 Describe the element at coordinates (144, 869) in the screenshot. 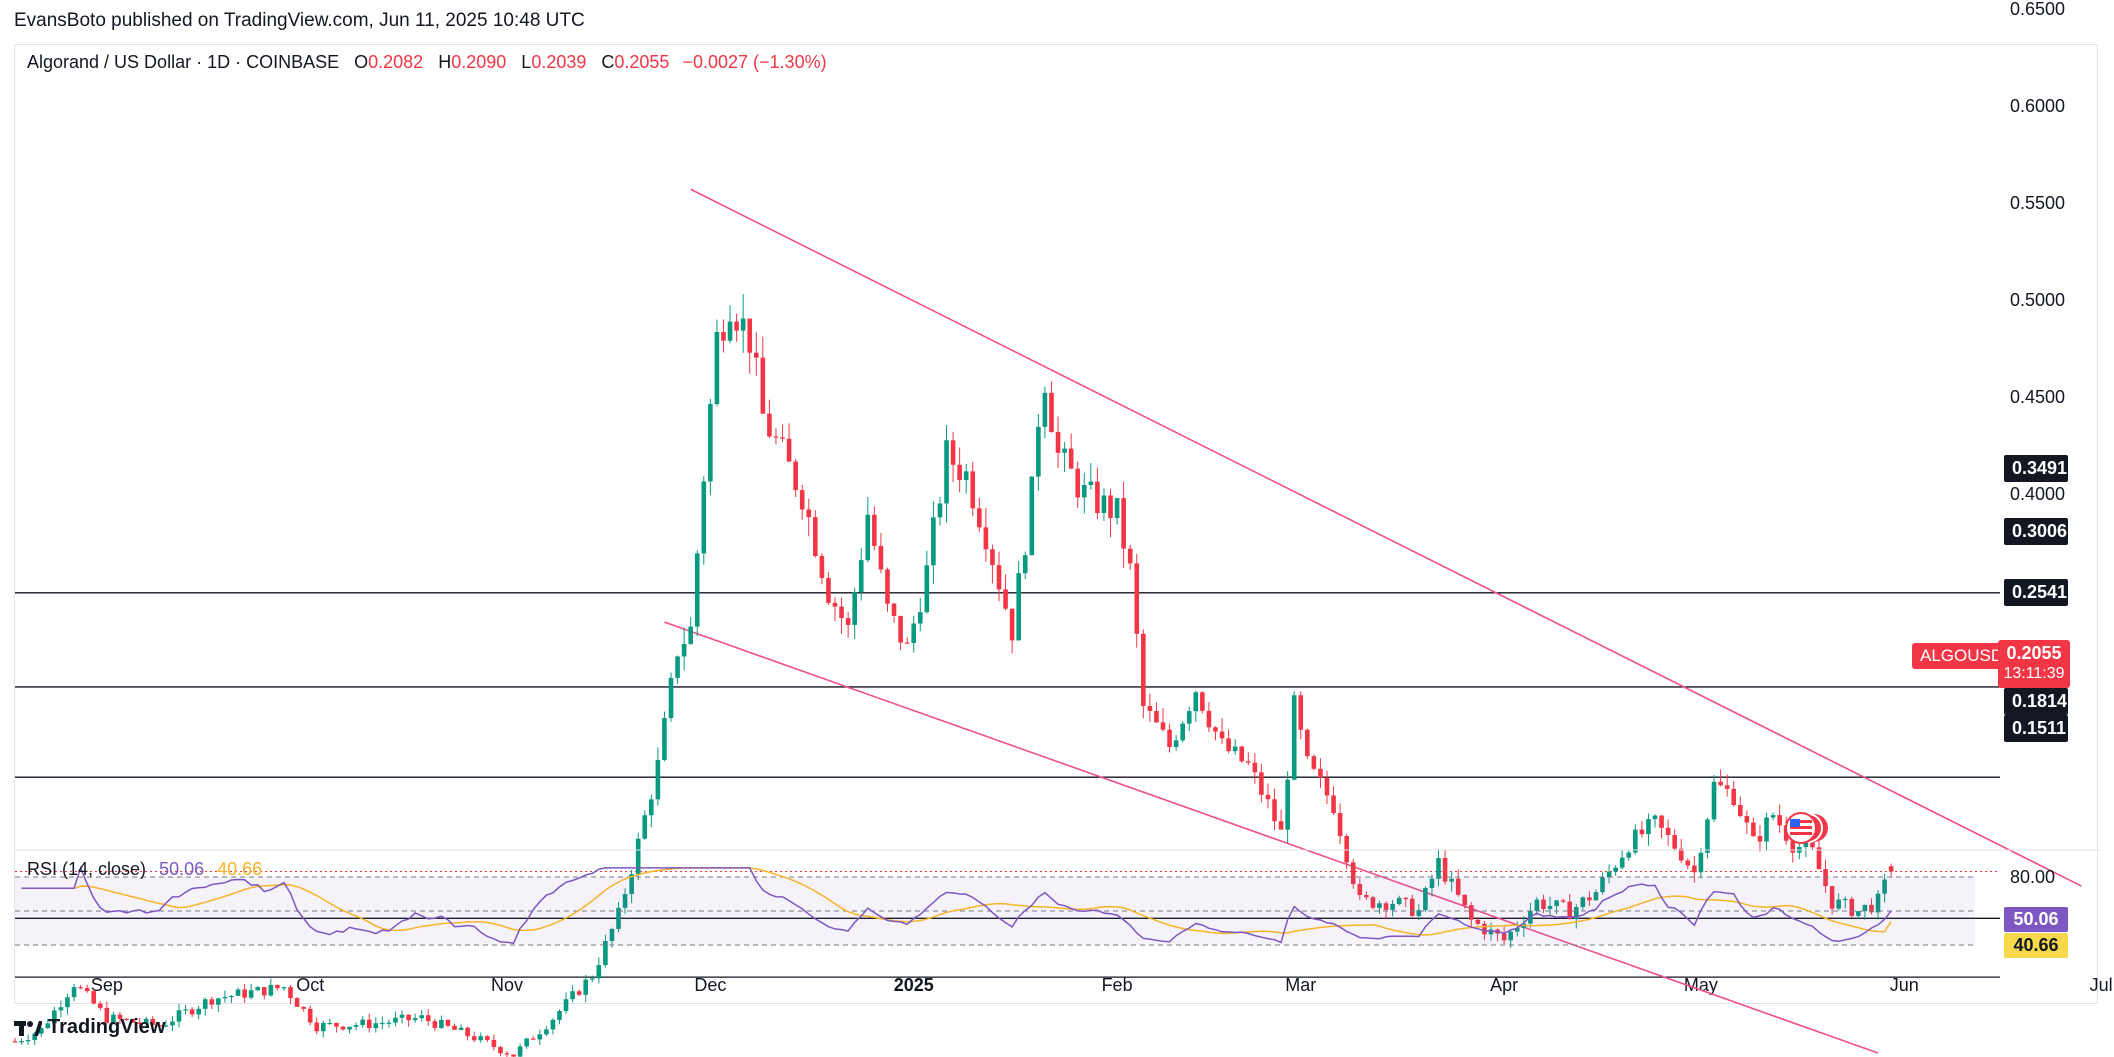

I see `rsi-legend: RSI (14, close) 50.06 40.66` at that location.